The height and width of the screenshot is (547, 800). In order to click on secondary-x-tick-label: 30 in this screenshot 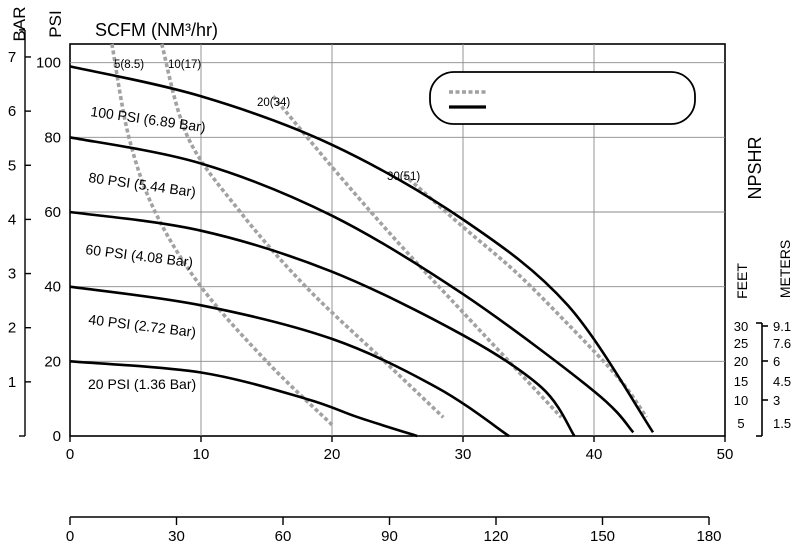, I will do `click(176, 536)`.